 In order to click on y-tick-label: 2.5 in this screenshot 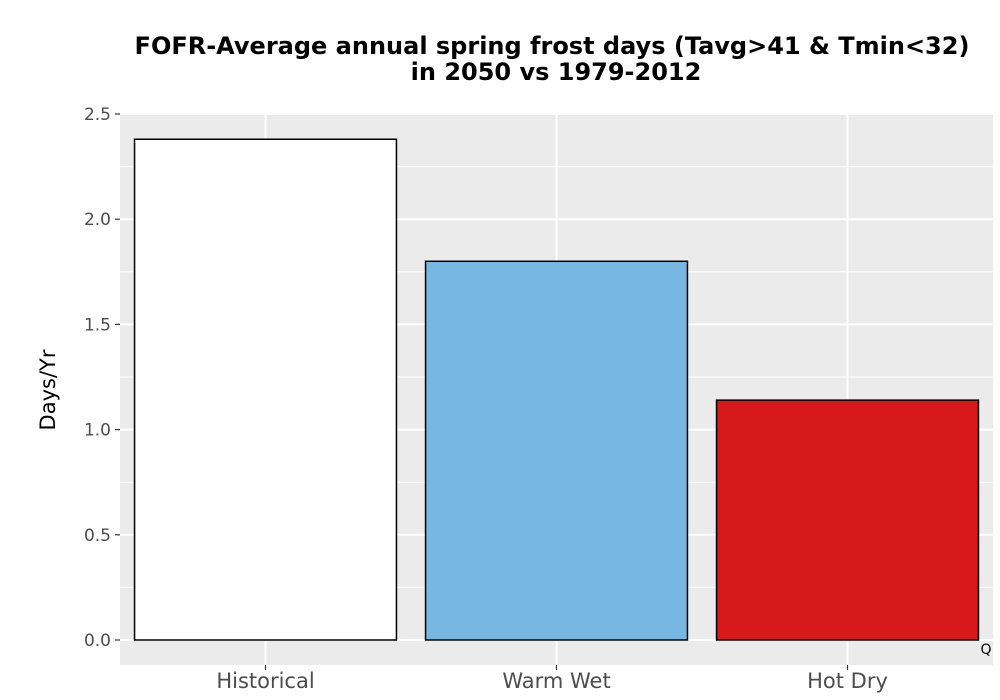, I will do `click(97, 115)`.